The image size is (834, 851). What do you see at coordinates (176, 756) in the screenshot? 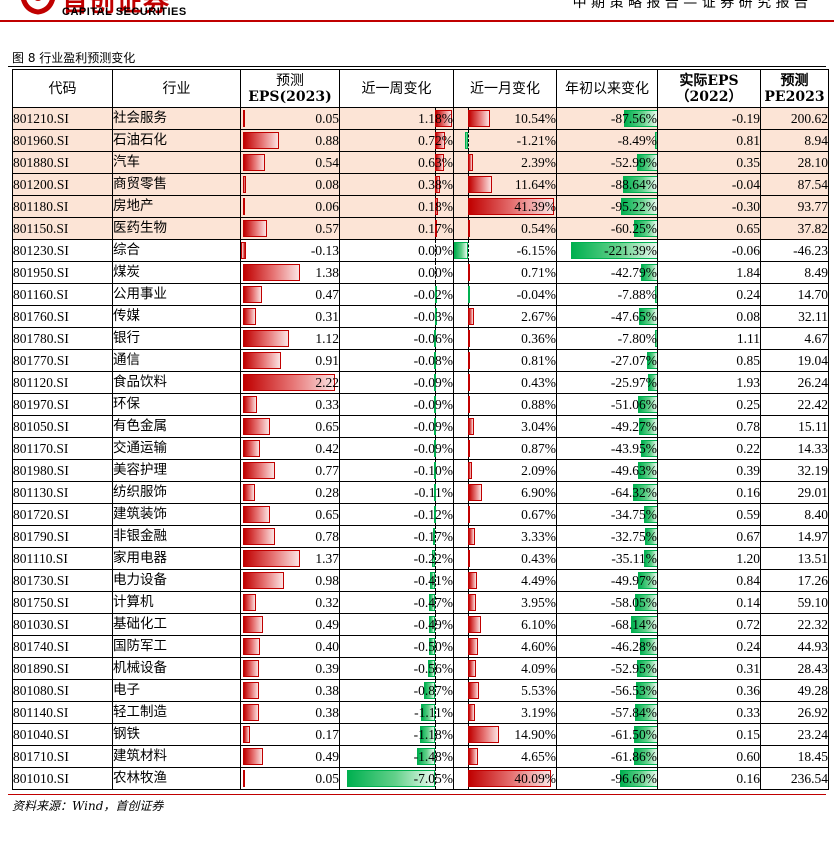
I see `cell-industry: 建筑材料` at bounding box center [176, 756].